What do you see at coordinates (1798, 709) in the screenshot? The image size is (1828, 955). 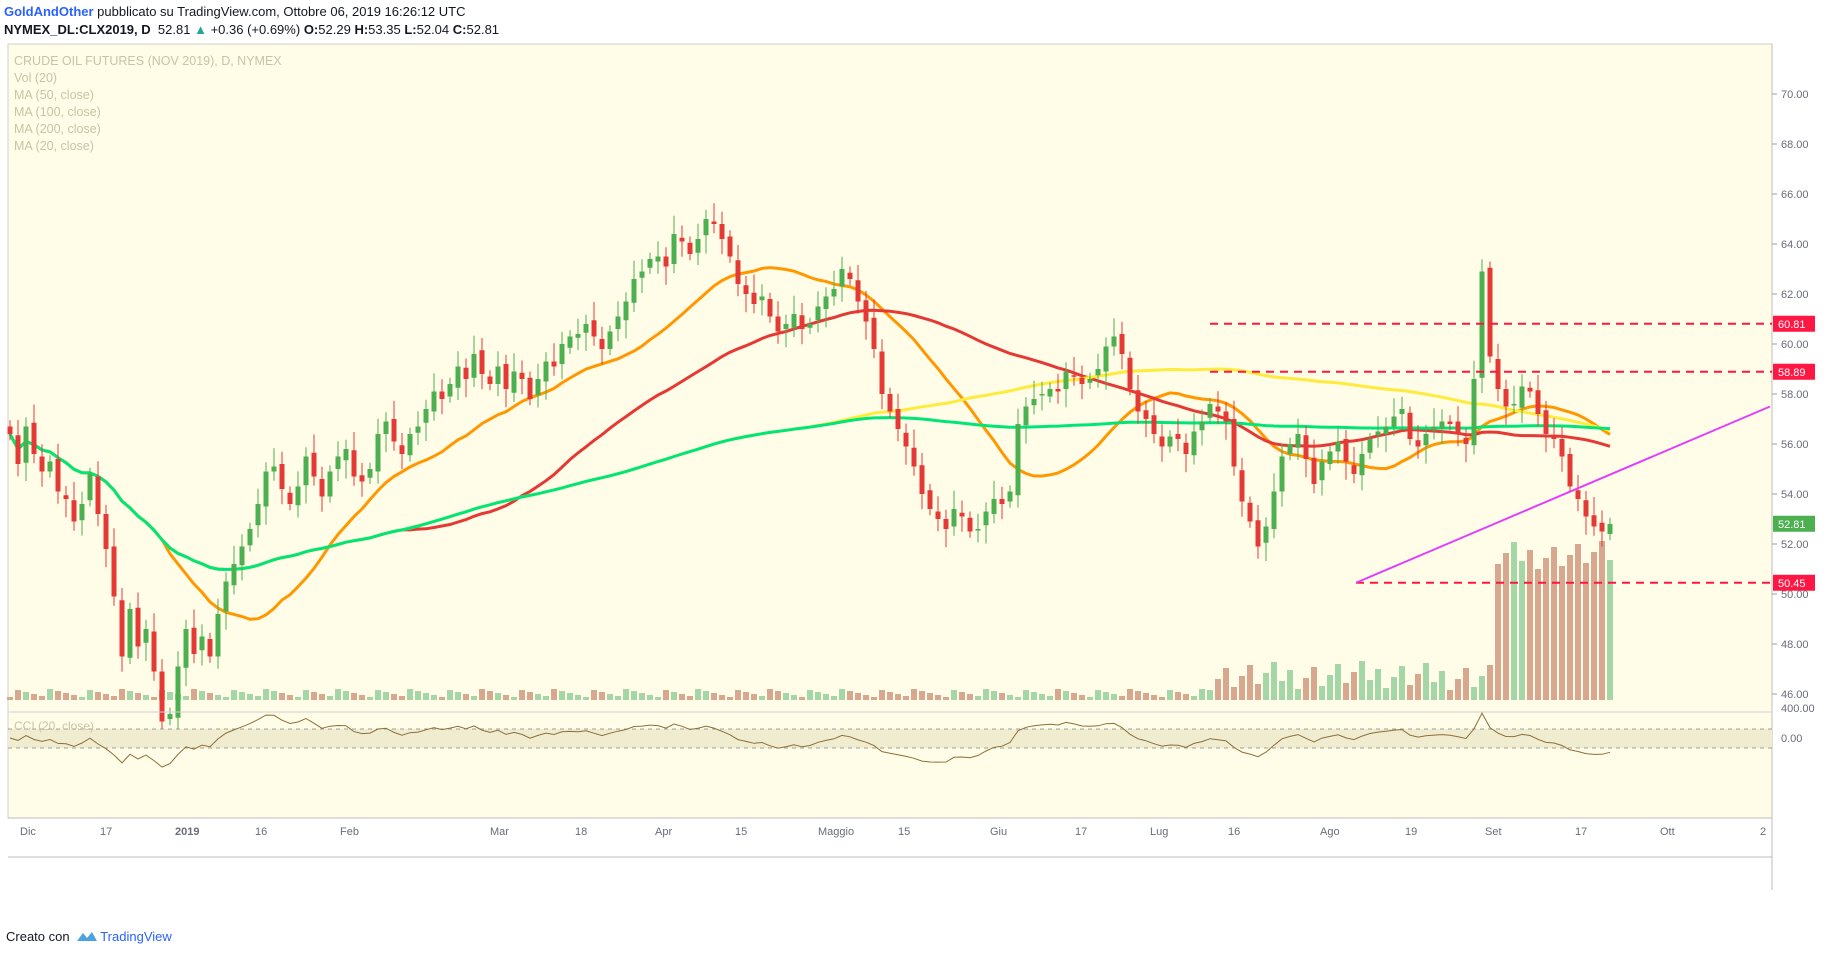 I see `cci-tick-label: 400.00` at bounding box center [1798, 709].